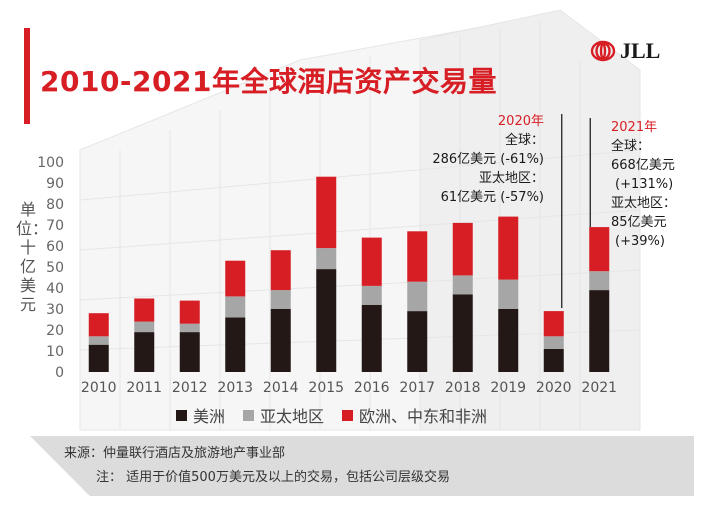 The width and height of the screenshot is (706, 505). What do you see at coordinates (524, 140) in the screenshot?
I see `annotation-2020-global-label: 全球：` at bounding box center [524, 140].